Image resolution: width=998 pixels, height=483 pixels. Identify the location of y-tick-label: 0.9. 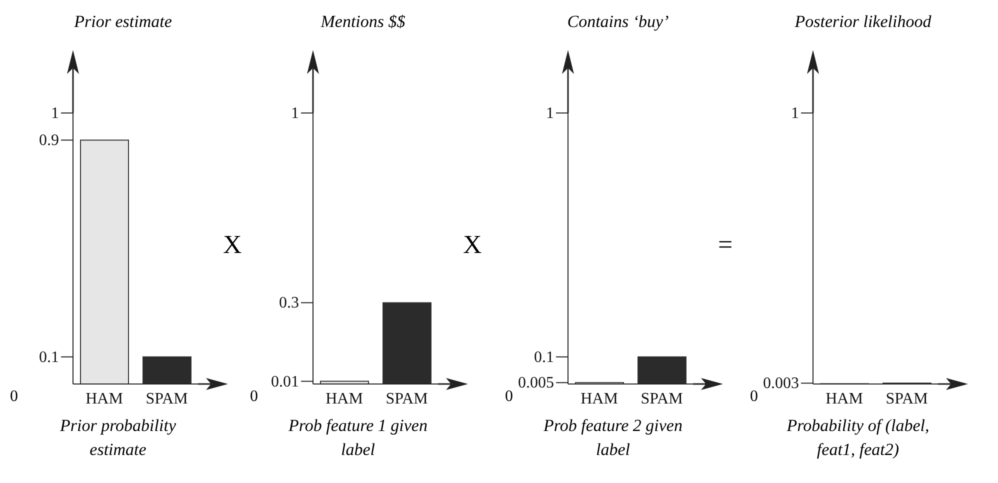
(49, 141).